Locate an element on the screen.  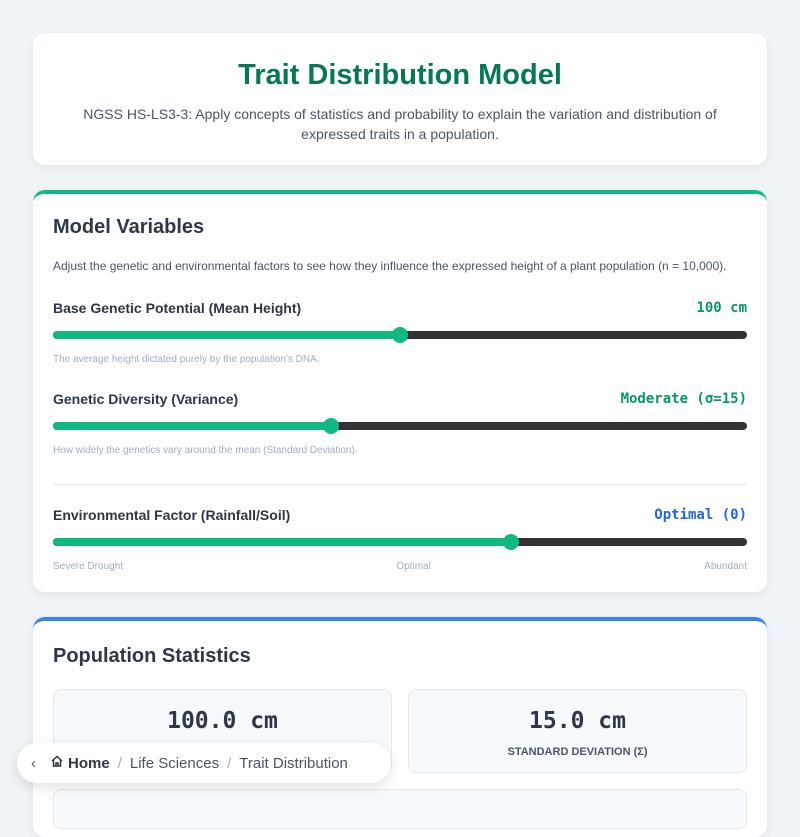
mean-slider is located at coordinates (400, 335).